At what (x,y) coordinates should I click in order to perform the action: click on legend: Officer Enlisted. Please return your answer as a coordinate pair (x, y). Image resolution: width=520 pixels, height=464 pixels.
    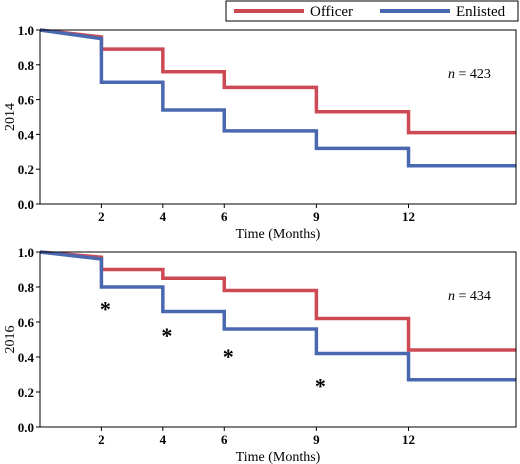
    Looking at the image, I should click on (372, 11).